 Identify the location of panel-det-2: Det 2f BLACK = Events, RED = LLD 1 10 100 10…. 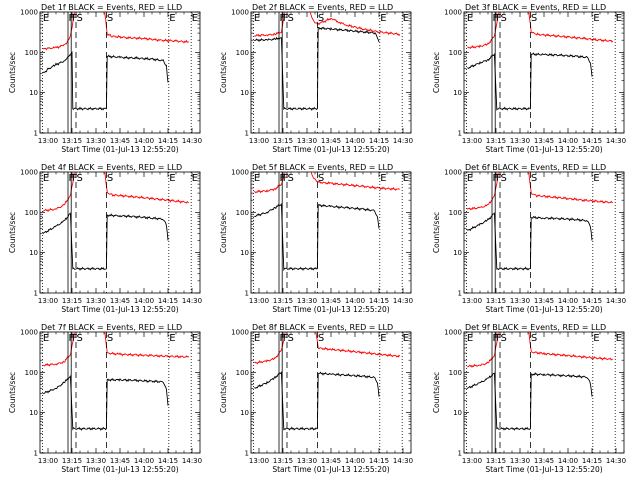
(316, 78).